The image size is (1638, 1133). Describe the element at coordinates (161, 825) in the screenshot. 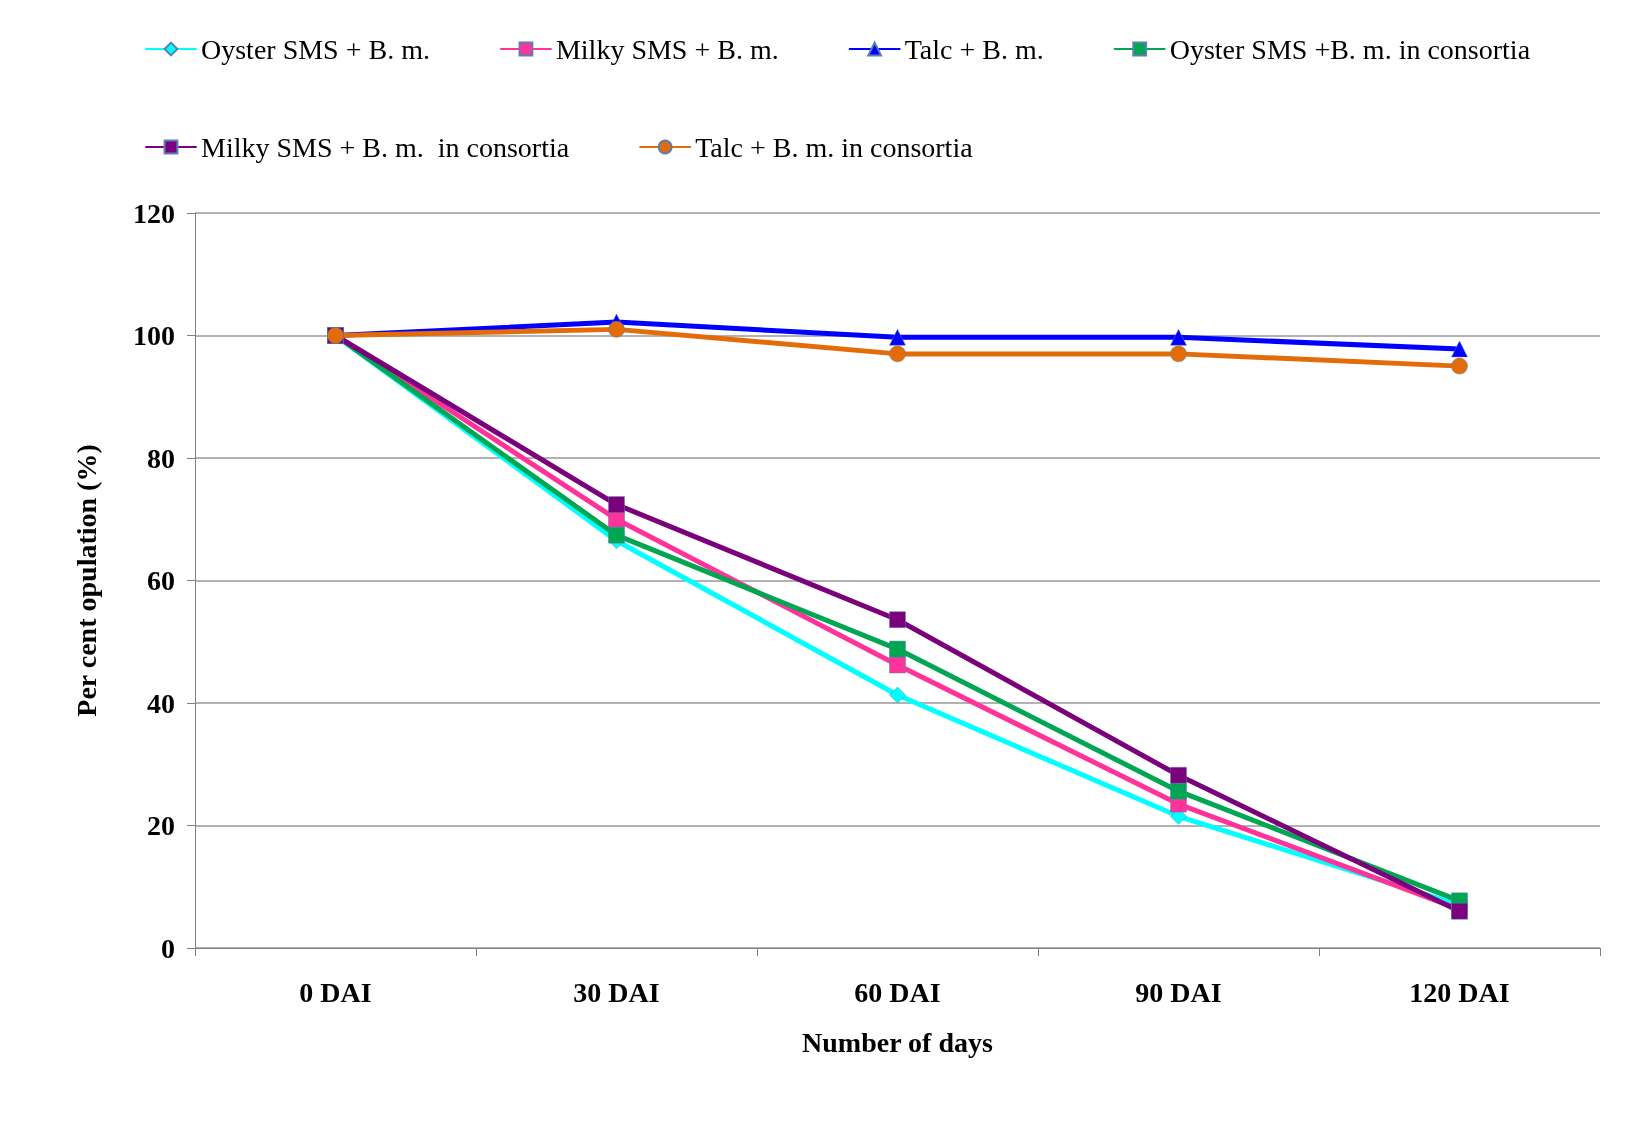

I see `y-tick-label: 20` at that location.